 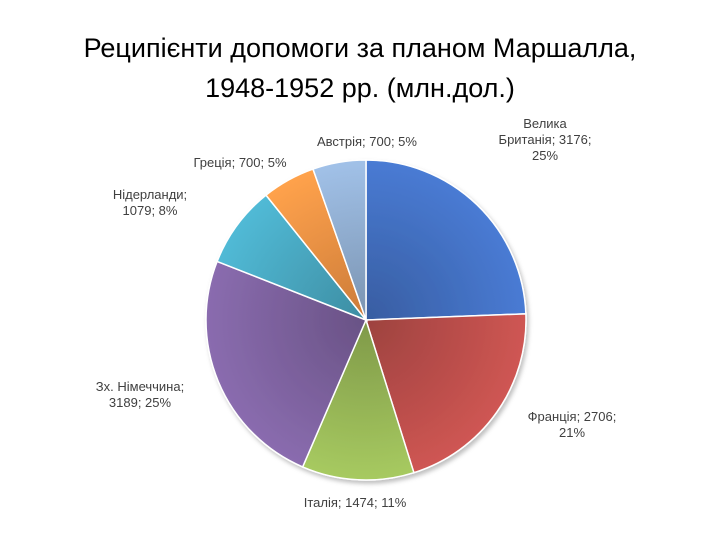 I want to click on slice-label-7-line-1: Австрія; 700; 5%, so click(x=367, y=141).